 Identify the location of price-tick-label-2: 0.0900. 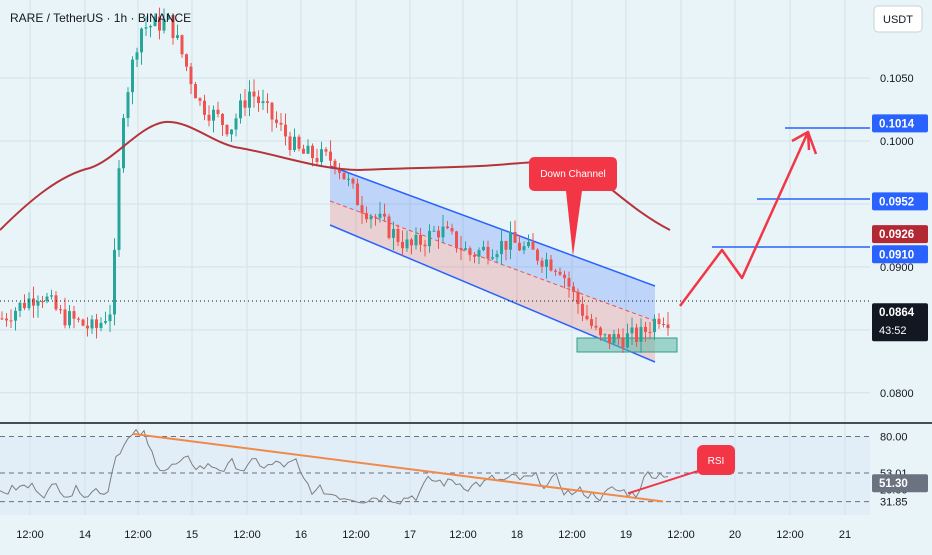
(897, 268).